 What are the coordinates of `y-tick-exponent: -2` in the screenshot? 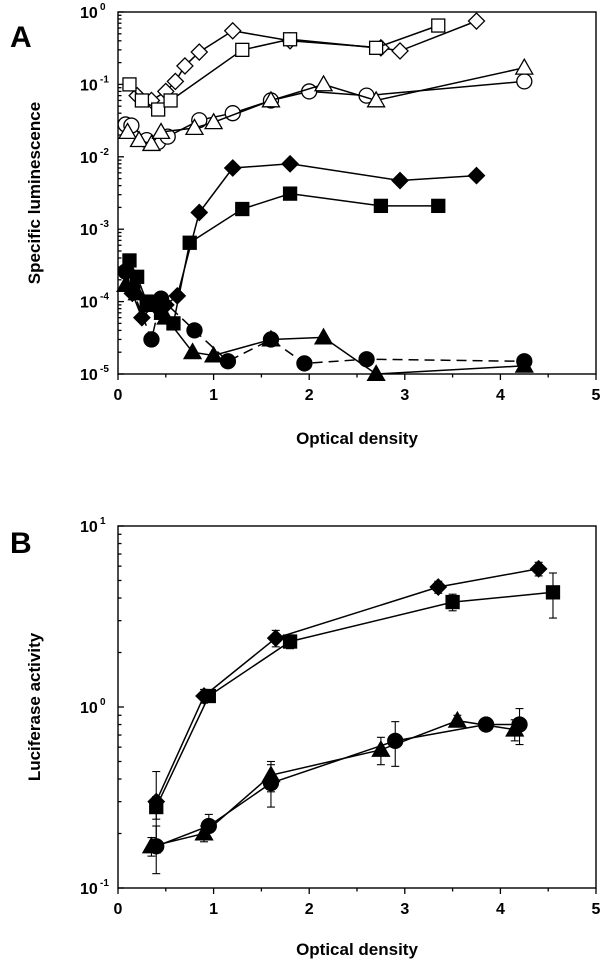 It's located at (104, 152).